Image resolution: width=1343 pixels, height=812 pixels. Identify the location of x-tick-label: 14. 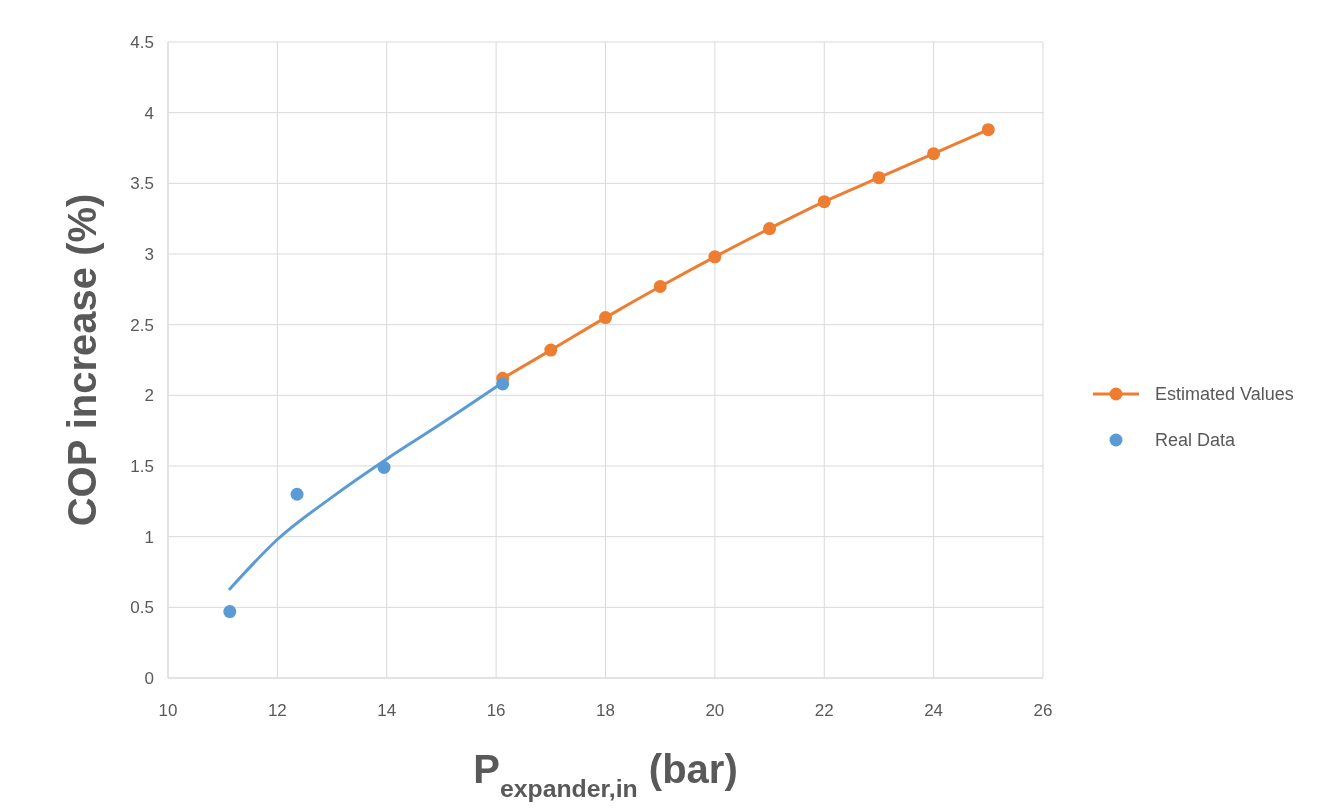
(387, 710).